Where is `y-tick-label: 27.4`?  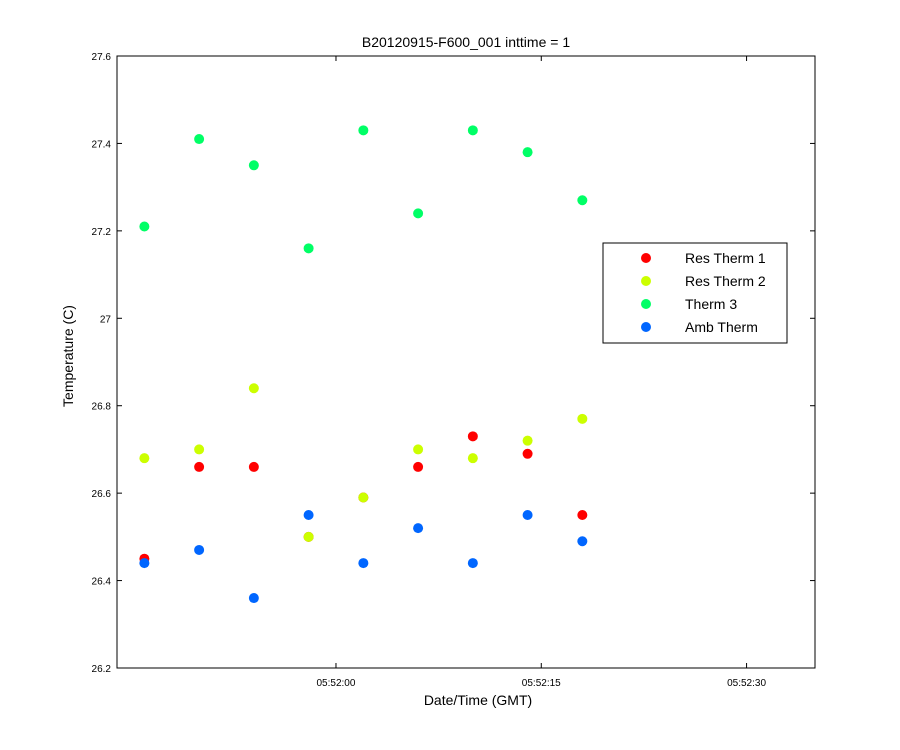 y-tick-label: 27.4 is located at coordinates (102, 144).